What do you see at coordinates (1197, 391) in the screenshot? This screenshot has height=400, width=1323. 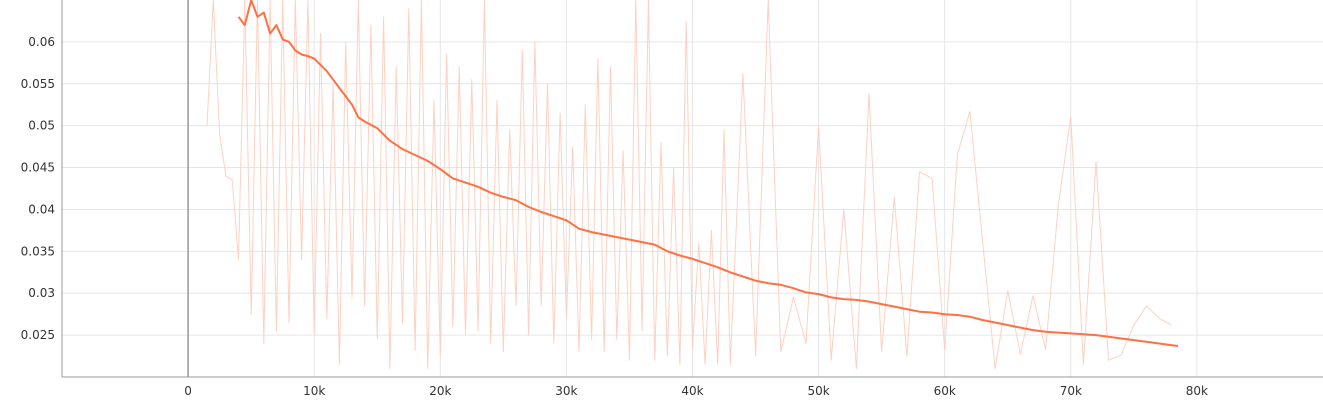 I see `x-tick-label: 80k` at bounding box center [1197, 391].